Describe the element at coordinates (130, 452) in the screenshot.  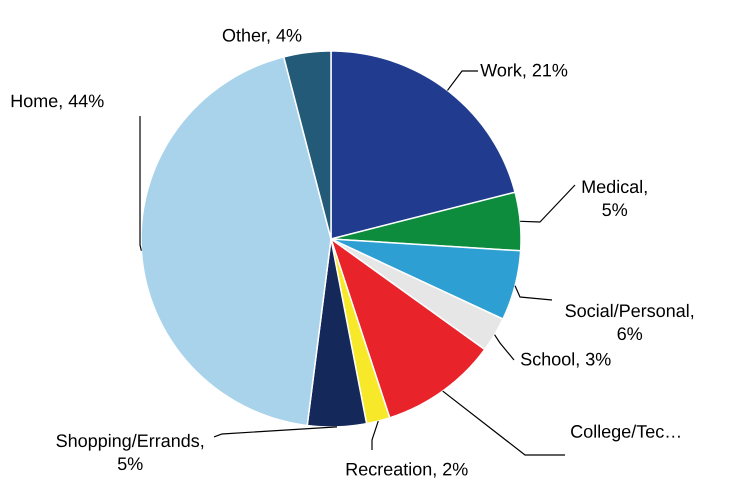
I see `slice-label: Shopping/Errands, 5%` at that location.